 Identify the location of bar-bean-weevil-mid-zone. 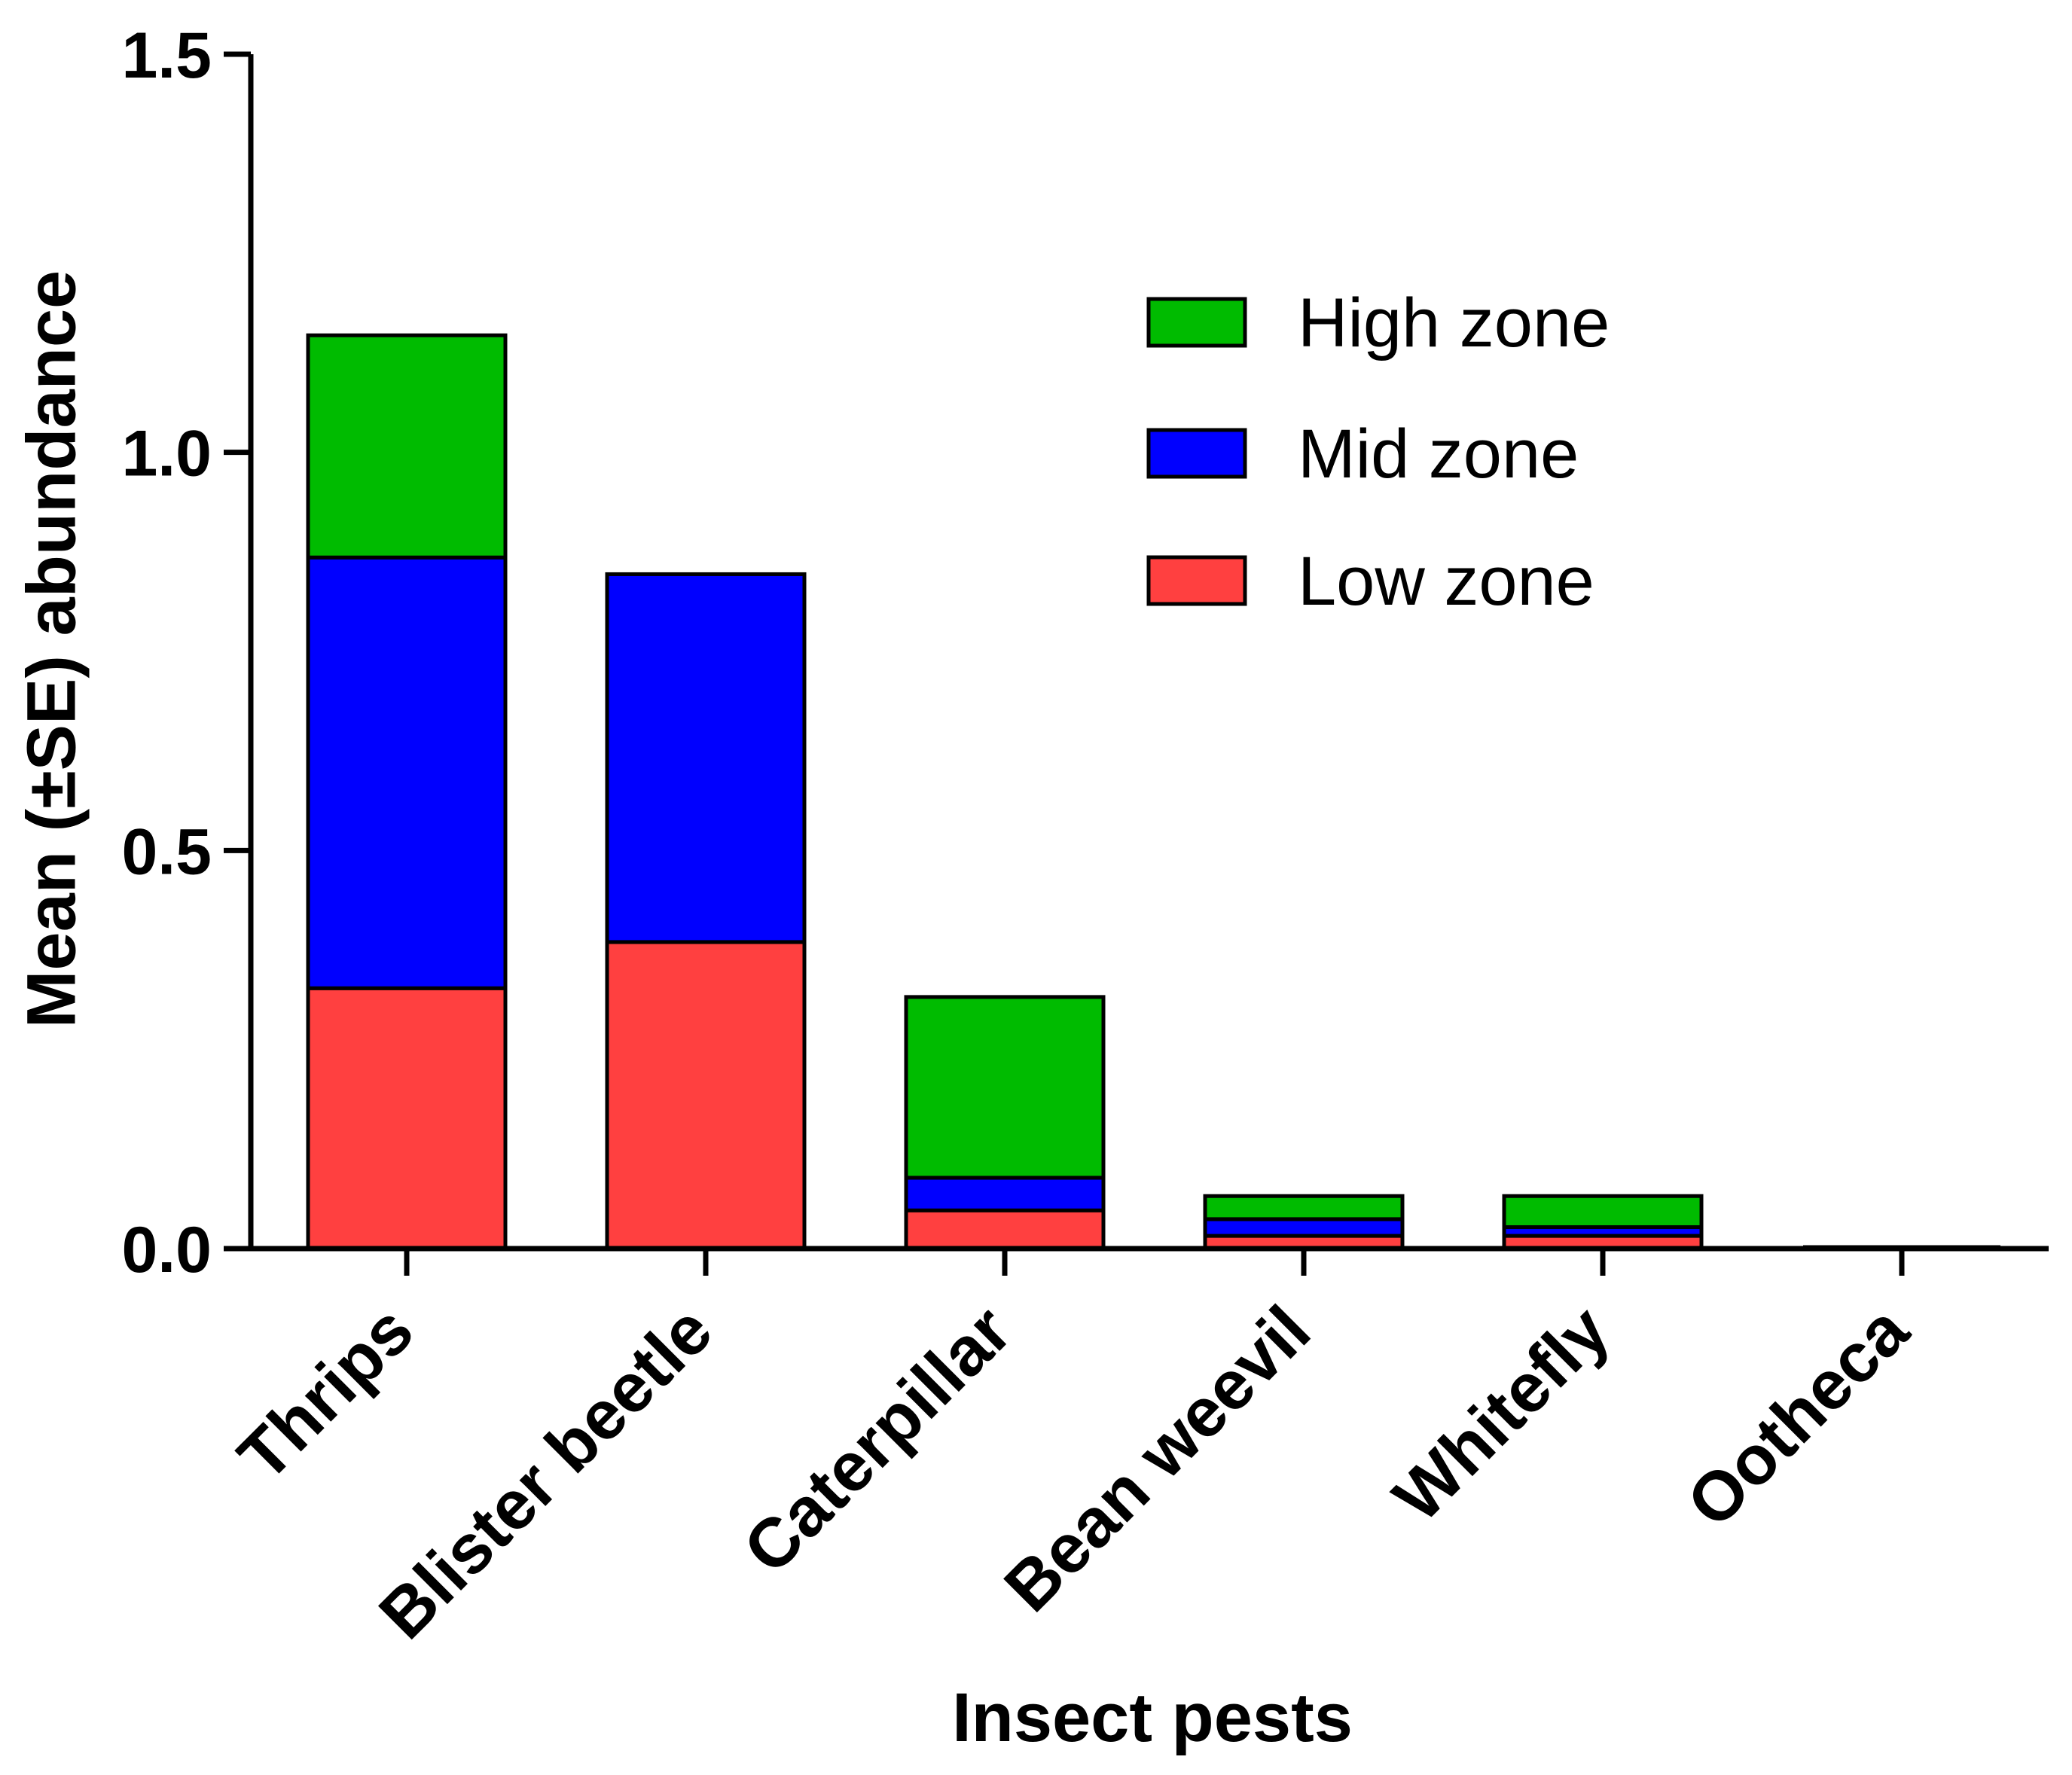
(1304, 1227).